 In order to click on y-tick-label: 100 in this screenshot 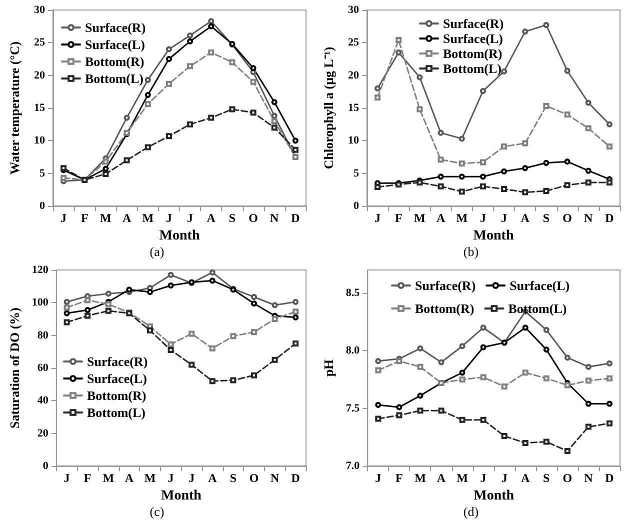, I will do `click(40, 302)`.